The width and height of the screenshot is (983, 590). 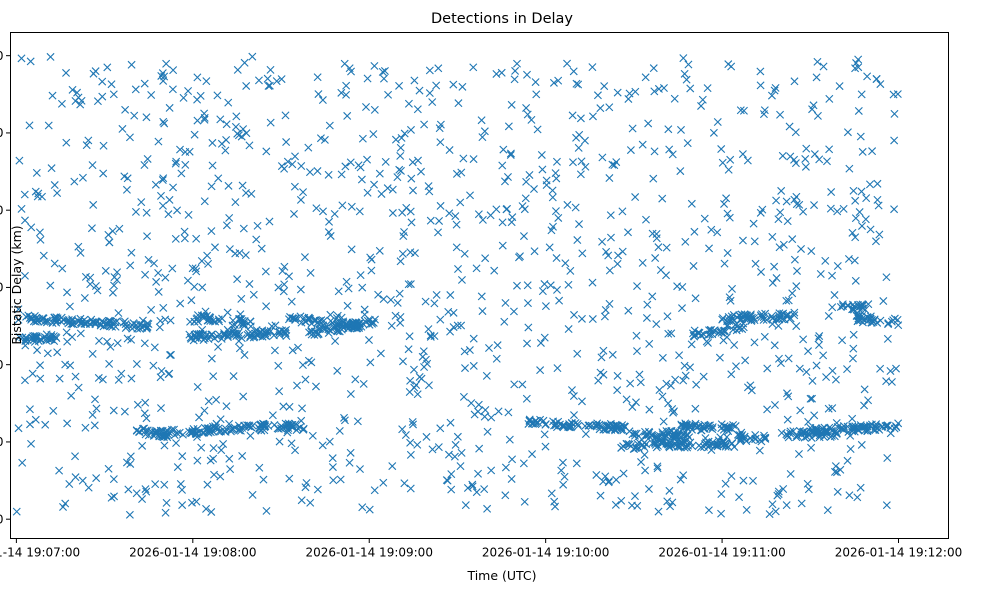 What do you see at coordinates (721, 553) in the screenshot?
I see `x-tick-label: 2026-01-14 19:11:00` at bounding box center [721, 553].